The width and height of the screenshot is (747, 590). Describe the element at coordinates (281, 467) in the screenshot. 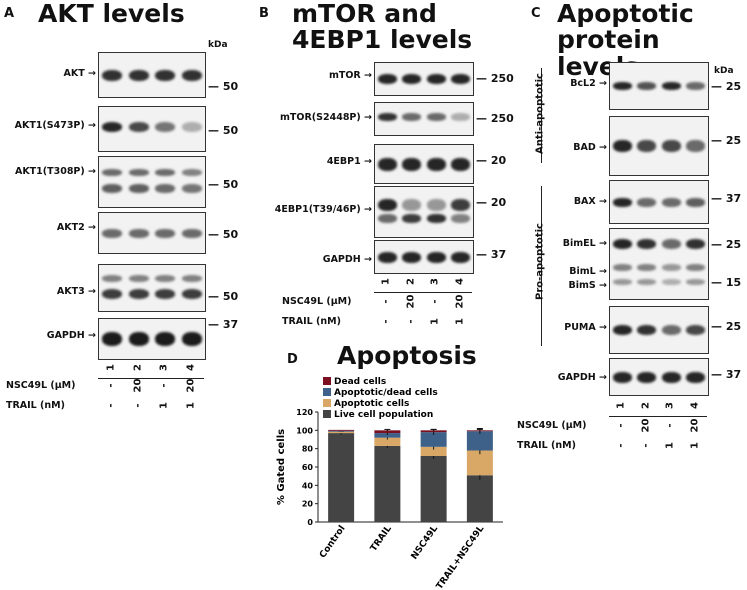

I see `y-axis-label: % Gated cells` at that location.